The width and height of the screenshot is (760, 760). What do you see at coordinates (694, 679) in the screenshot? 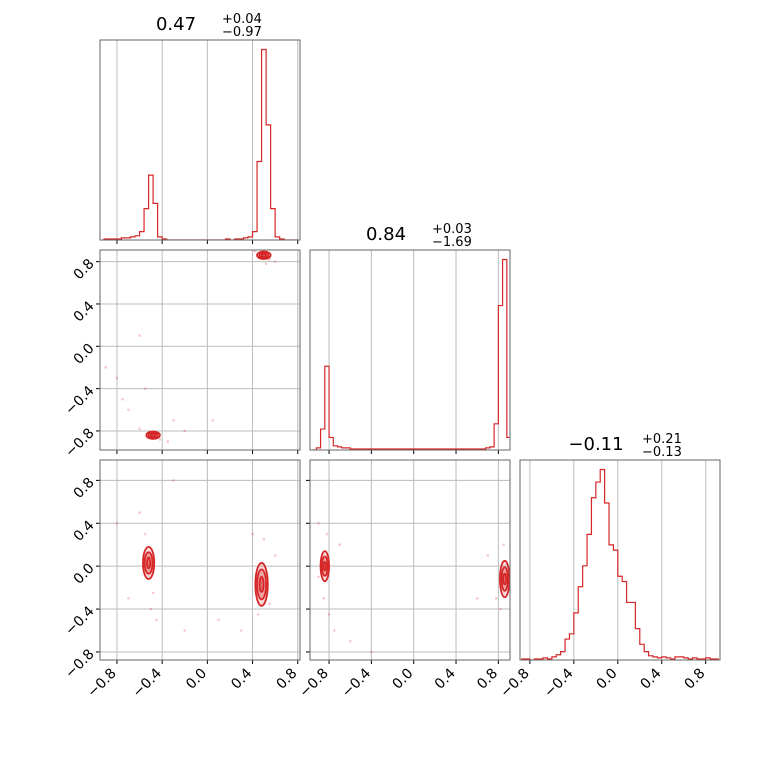
I see `x-tick-label: 0.8` at bounding box center [694, 679].